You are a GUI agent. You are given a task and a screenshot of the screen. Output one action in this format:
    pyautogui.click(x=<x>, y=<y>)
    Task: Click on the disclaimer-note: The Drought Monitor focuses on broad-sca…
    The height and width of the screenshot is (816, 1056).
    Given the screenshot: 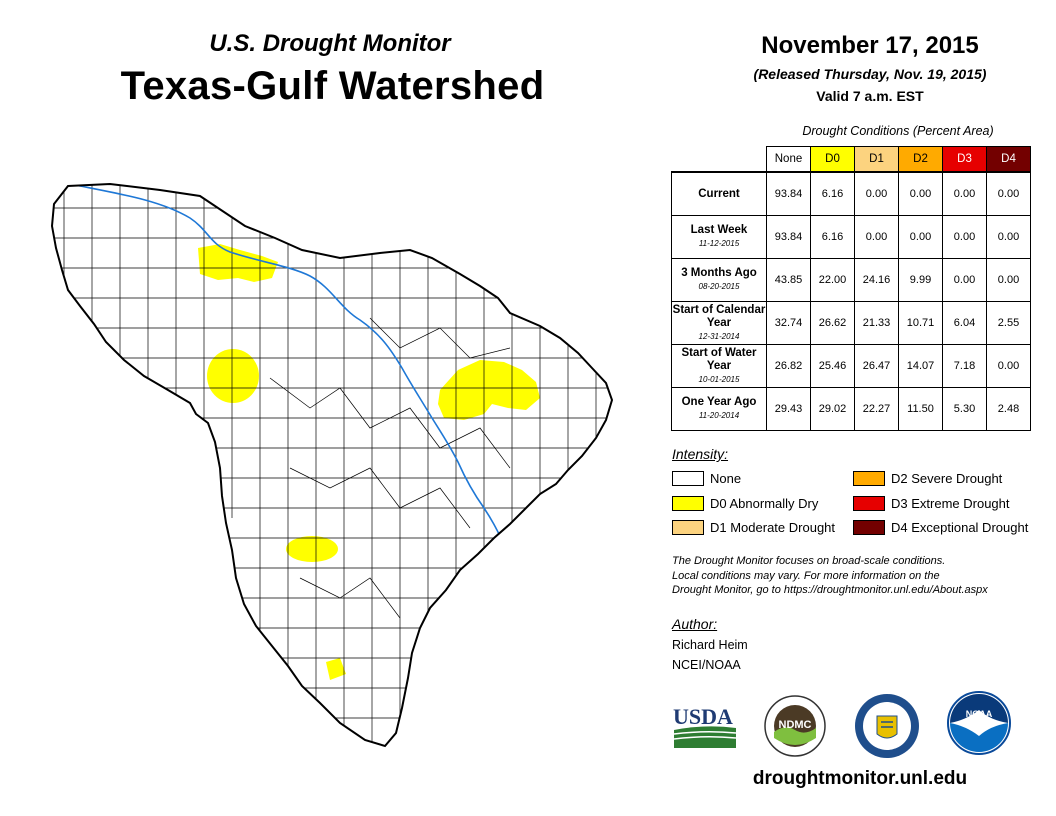 What is the action you would take?
    pyautogui.click(x=857, y=576)
    